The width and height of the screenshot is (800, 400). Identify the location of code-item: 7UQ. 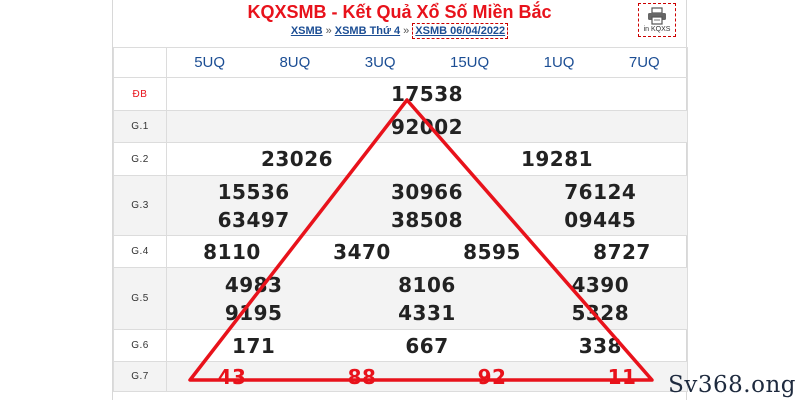
(644, 62).